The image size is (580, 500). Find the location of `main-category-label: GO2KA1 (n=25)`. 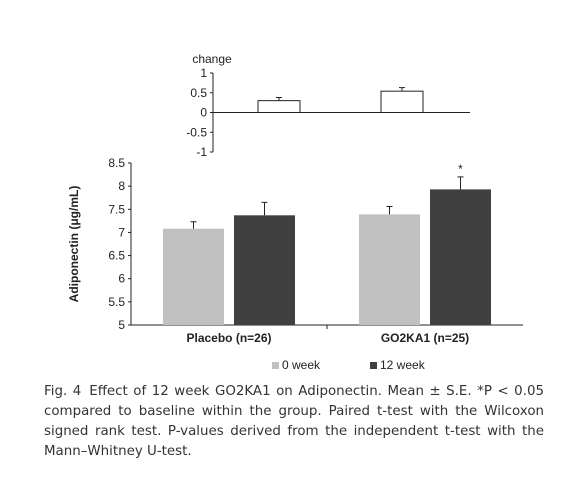

main-category-label: GO2KA1 (n=25) is located at coordinates (425, 338).